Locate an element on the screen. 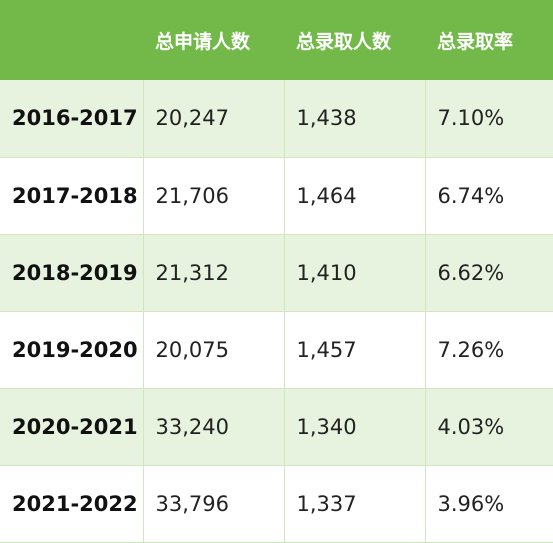 The image size is (553, 543). admitted-cell: 1,337 is located at coordinates (355, 504).